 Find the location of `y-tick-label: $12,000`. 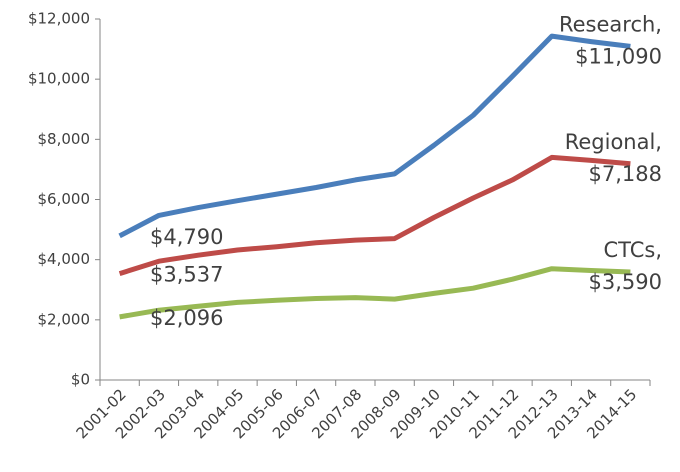

y-tick-label: $12,000 is located at coordinates (59, 19).